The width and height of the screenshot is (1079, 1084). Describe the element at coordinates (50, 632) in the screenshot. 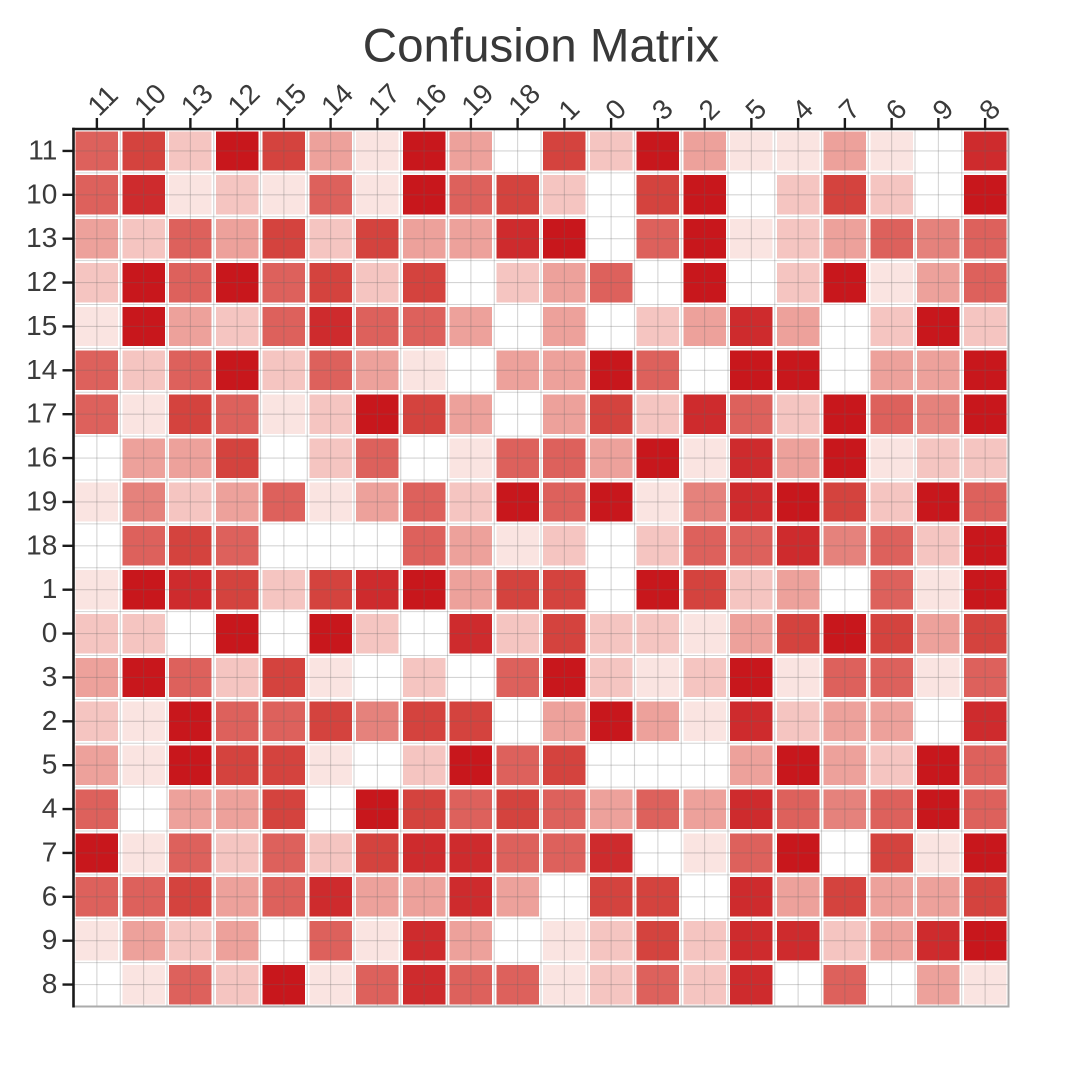

I see `svg-text: 0` at that location.